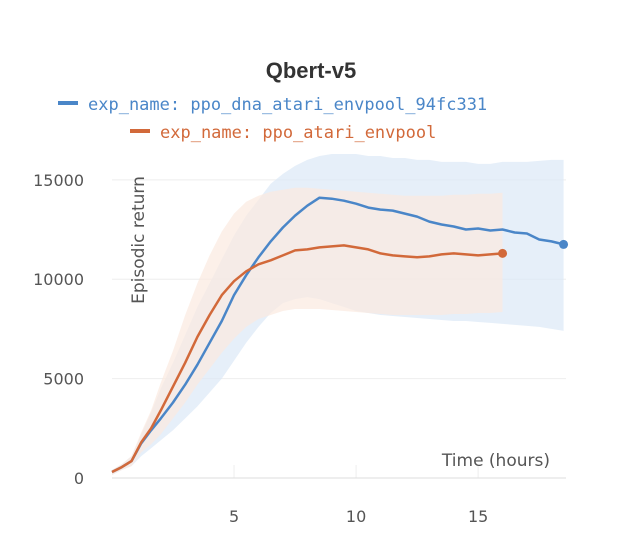 This screenshot has height=550, width=622. I want to click on x-tick-label-0: 5, so click(234, 516).